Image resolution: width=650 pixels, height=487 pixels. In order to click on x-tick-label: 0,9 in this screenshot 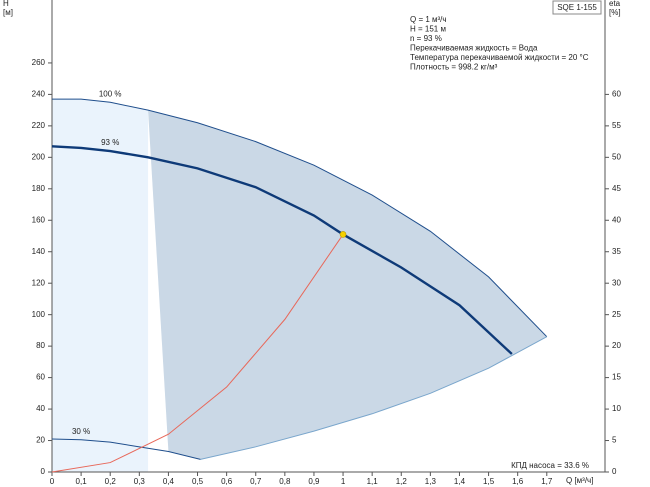, I will do `click(314, 481)`.